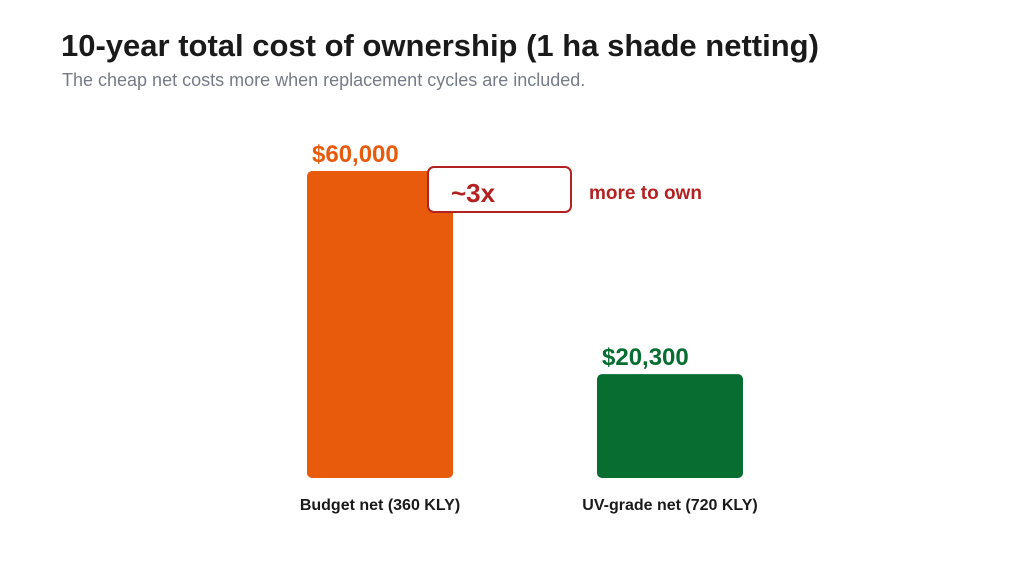  What do you see at coordinates (499, 189) in the screenshot?
I see `callout-box` at bounding box center [499, 189].